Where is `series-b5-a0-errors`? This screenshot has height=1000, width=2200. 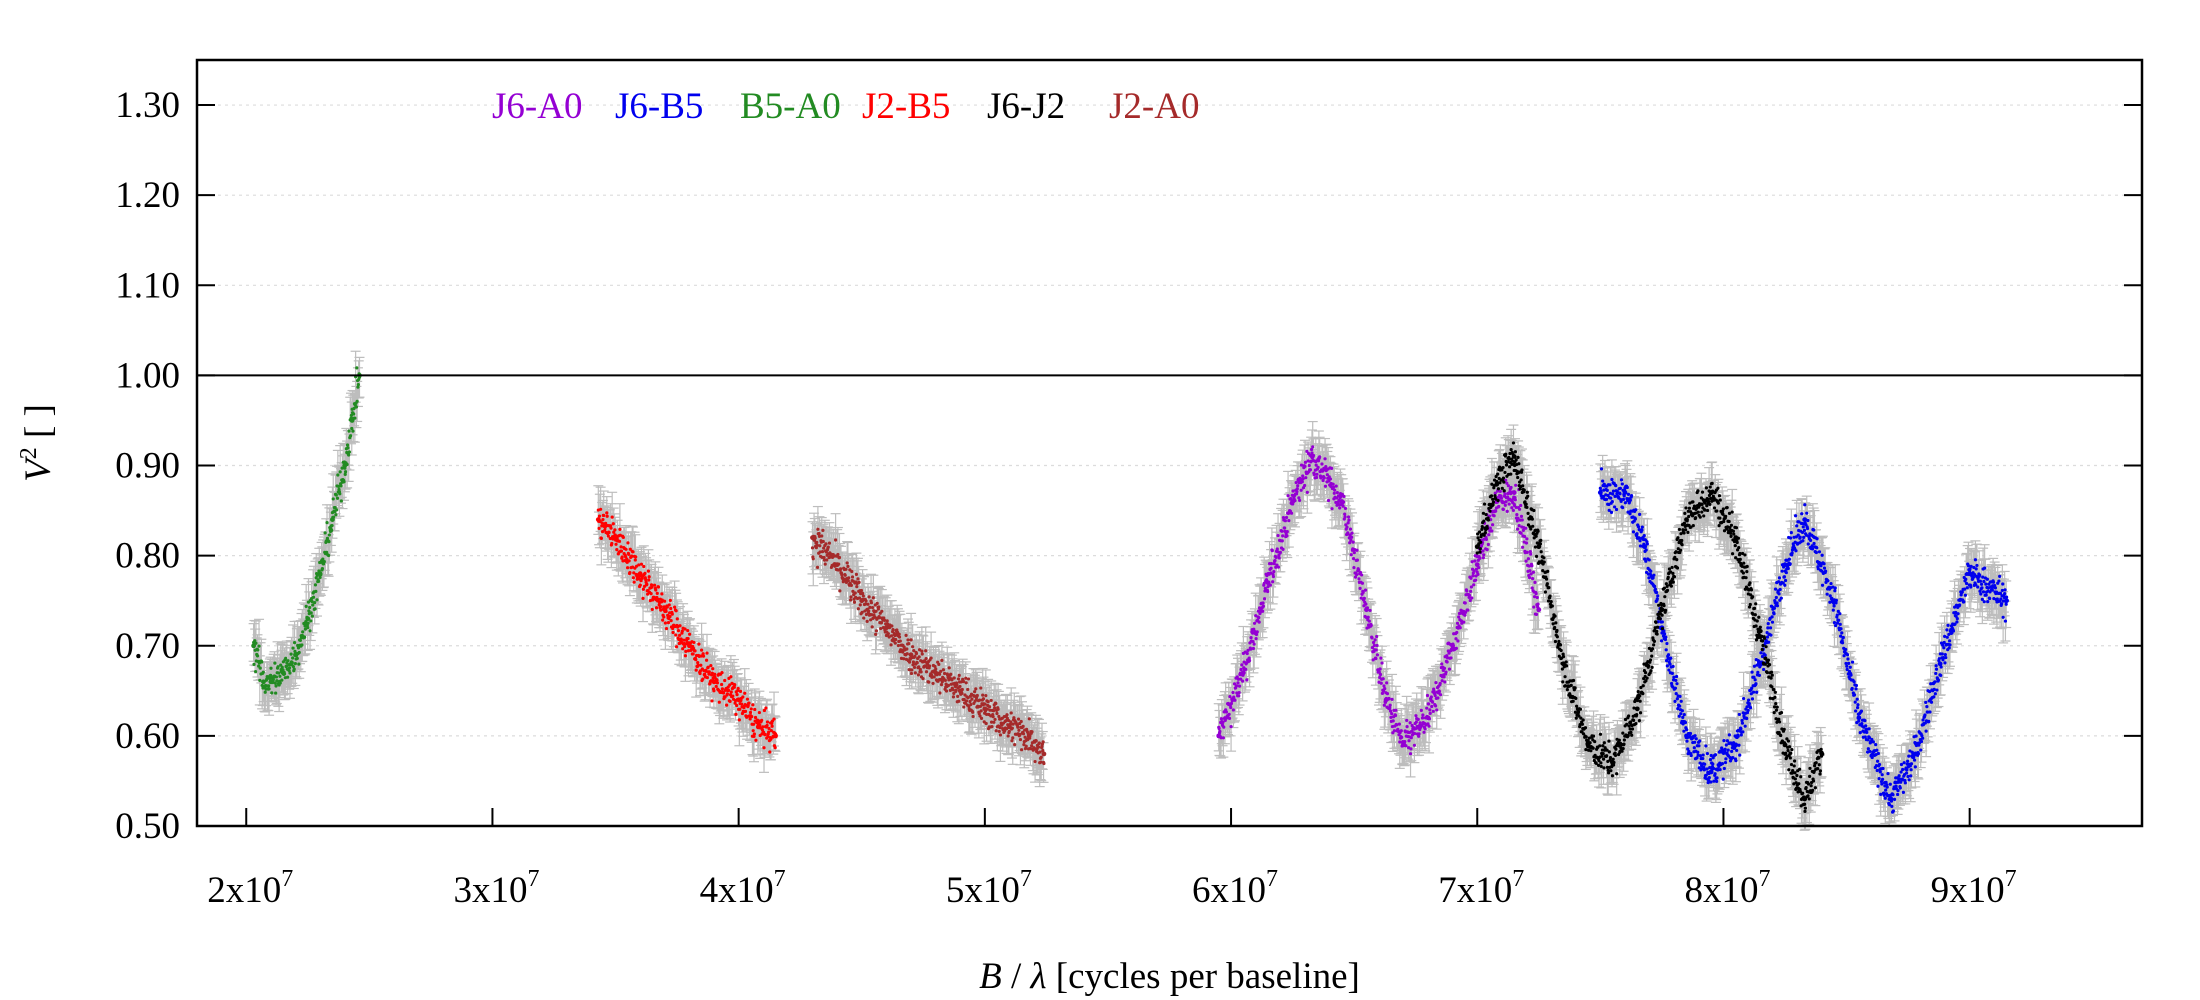
series-b5-a0-errors is located at coordinates (306, 533).